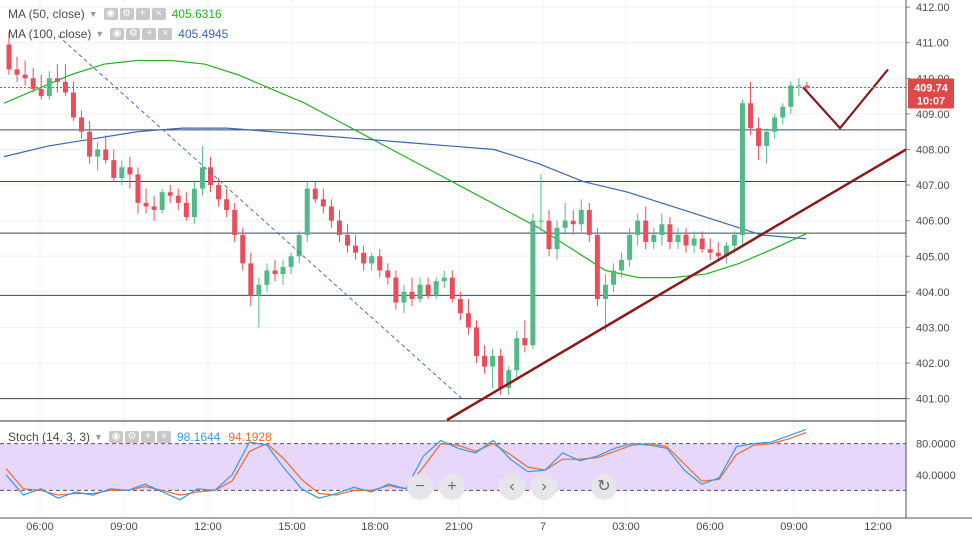  Describe the element at coordinates (933, 400) in the screenshot. I see `price-tick-label: 401.00` at that location.